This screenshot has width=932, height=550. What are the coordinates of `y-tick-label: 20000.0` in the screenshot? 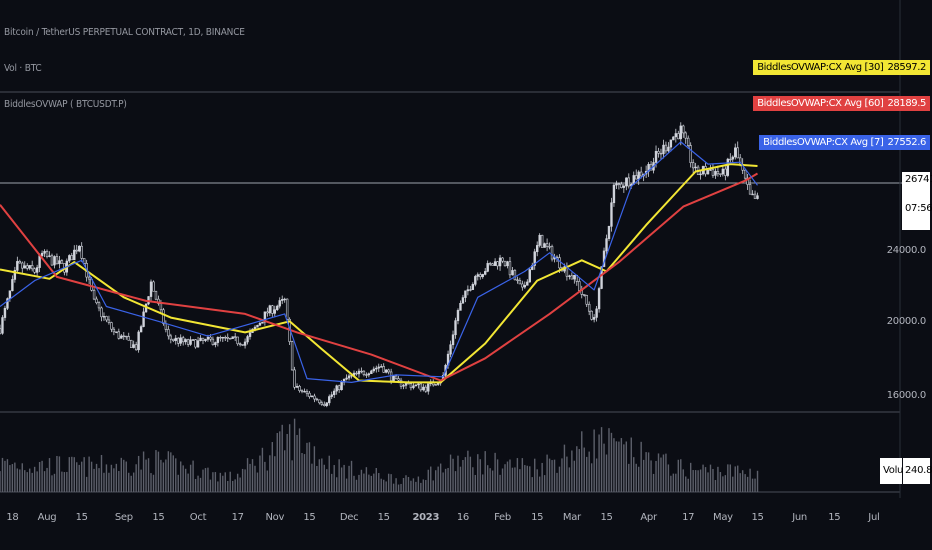 It's located at (906, 321).